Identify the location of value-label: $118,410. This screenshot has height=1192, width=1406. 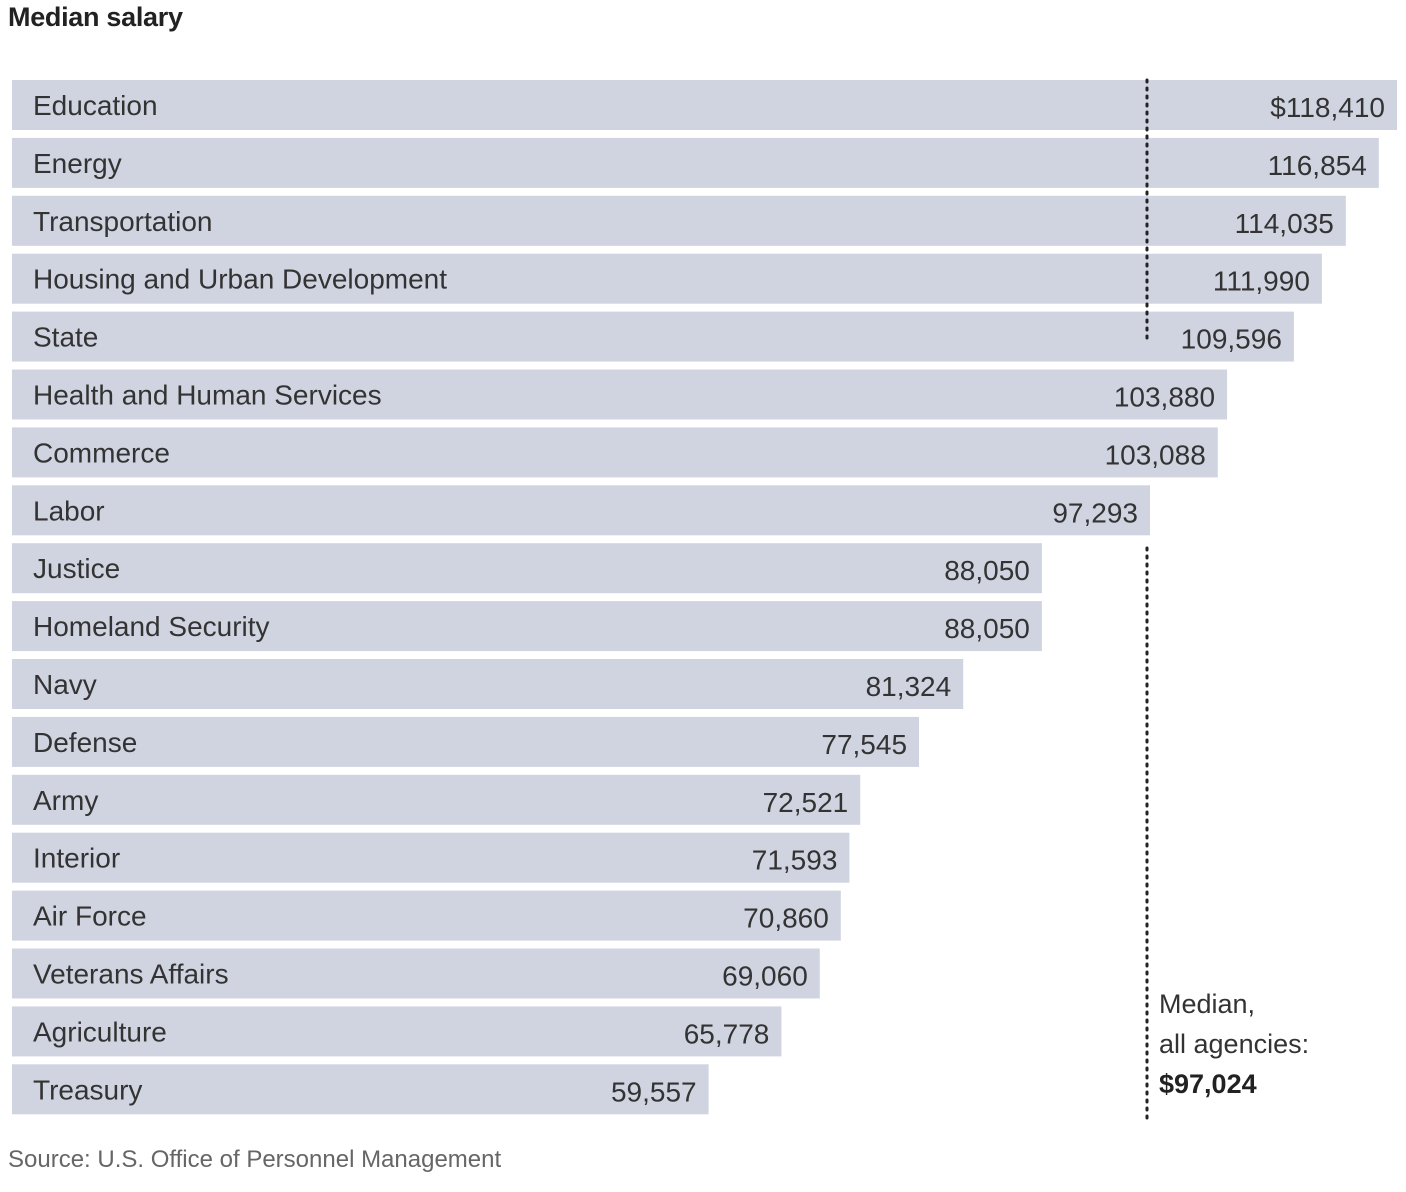
(1327, 107).